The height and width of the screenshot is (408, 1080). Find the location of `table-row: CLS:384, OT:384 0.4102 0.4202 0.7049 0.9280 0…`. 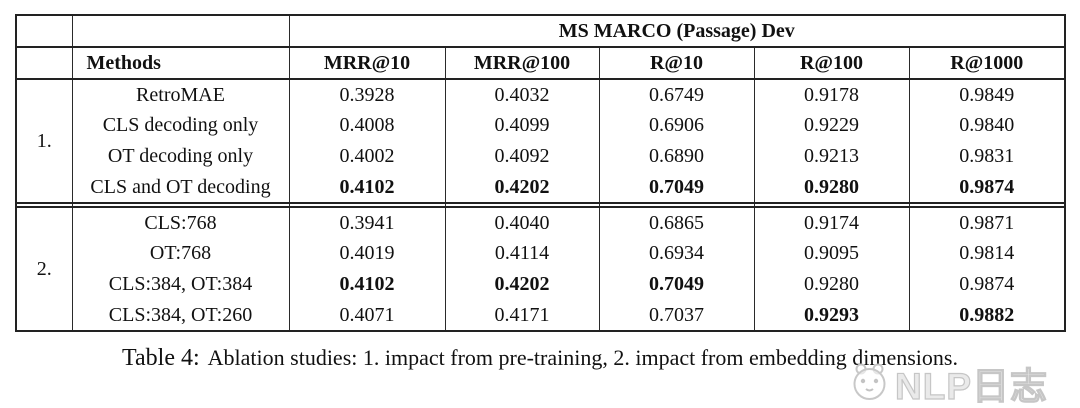

table-row: CLS:384, OT:384 0.4102 0.4202 0.7049 0.9280 0… is located at coordinates (541, 284).